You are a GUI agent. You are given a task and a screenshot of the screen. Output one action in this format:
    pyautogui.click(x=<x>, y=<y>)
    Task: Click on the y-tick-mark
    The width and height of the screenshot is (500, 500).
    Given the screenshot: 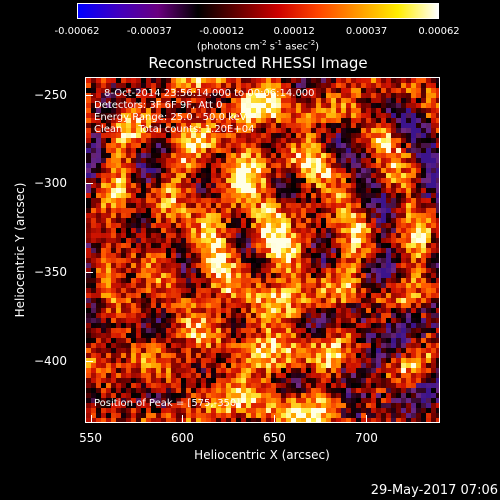 What is the action you would take?
    pyautogui.click(x=89, y=184)
    